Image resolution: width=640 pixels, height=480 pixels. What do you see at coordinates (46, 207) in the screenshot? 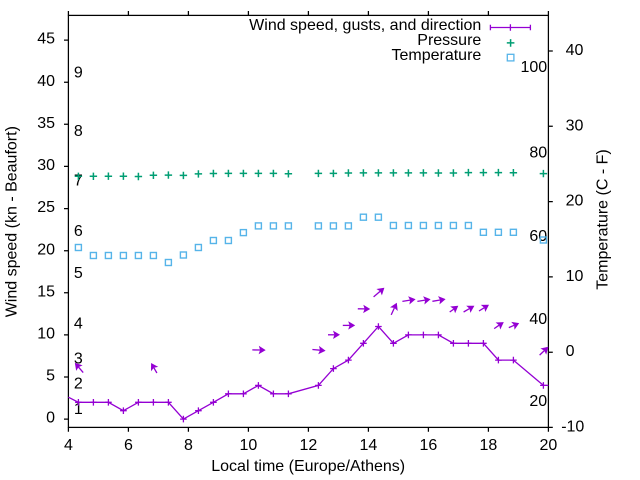
I see `svg-text: 25` at bounding box center [46, 207].